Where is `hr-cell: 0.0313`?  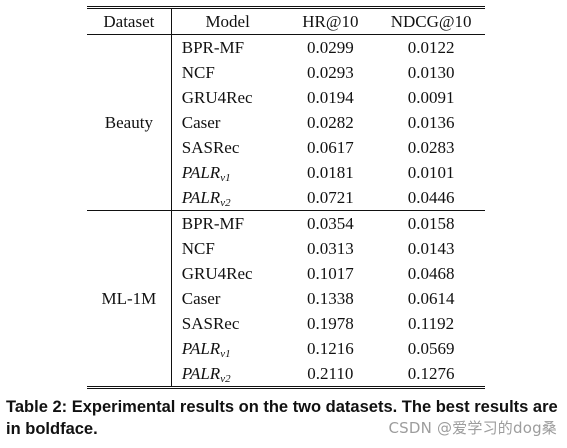
hr-cell: 0.0313 is located at coordinates (330, 248).